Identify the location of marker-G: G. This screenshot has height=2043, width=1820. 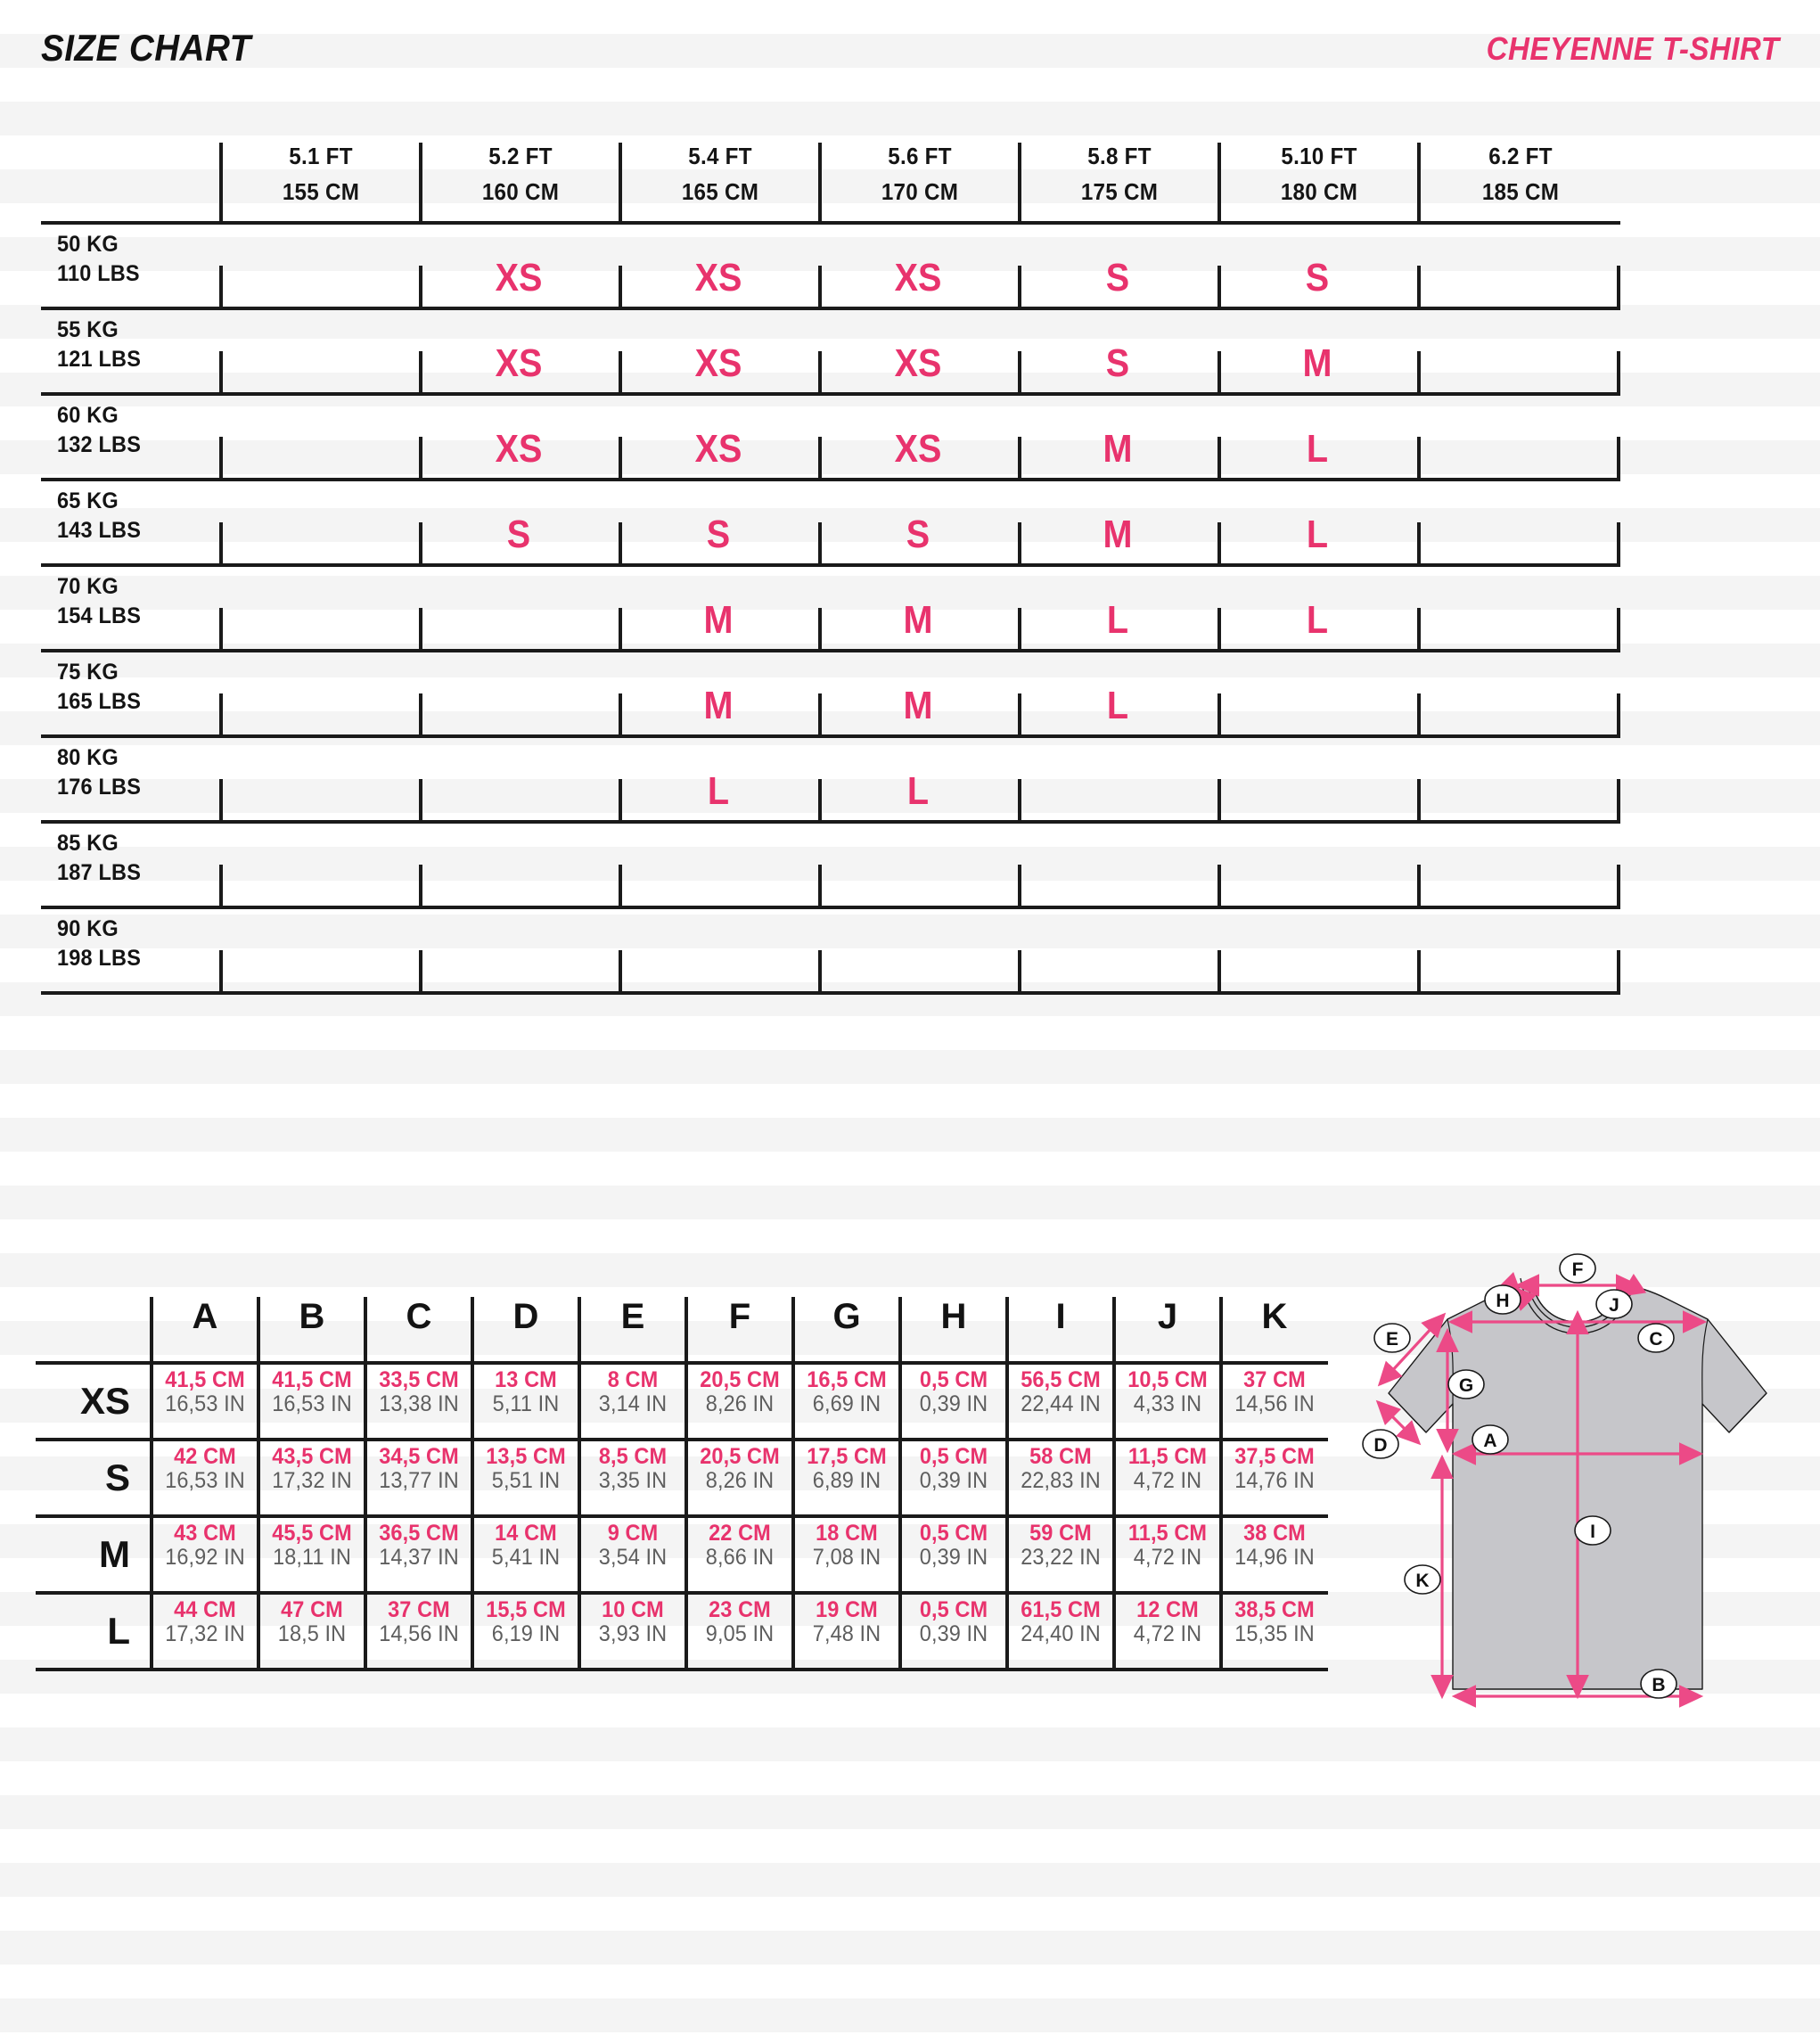
(1466, 1384).